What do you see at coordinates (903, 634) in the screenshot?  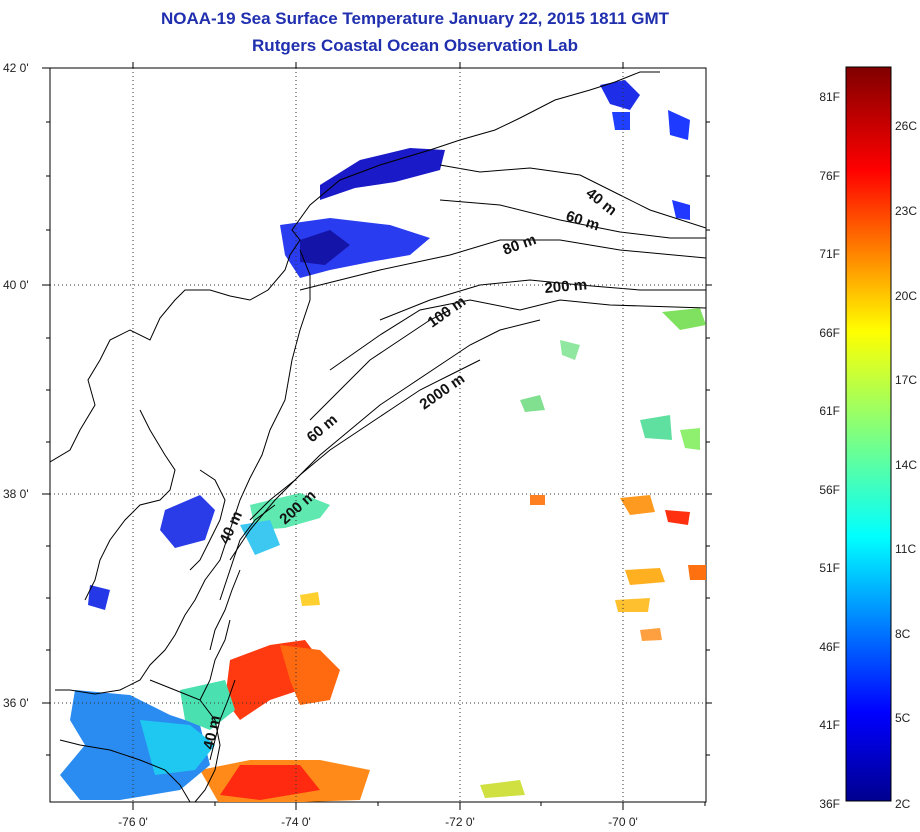 I see `colorbar-c-label: 8C` at bounding box center [903, 634].